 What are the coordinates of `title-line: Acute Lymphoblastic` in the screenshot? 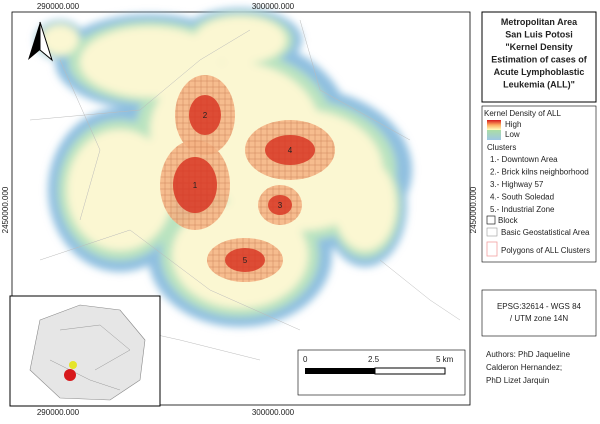 It's located at (539, 72).